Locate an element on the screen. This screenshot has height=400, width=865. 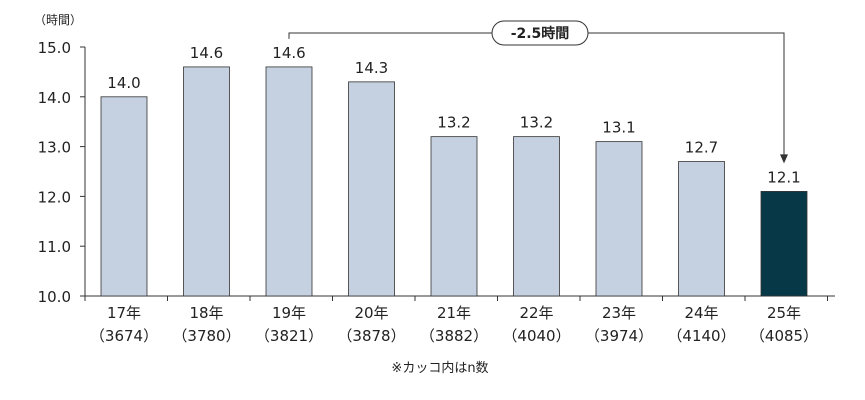
bar-value-label: 12.1 is located at coordinates (783, 177).